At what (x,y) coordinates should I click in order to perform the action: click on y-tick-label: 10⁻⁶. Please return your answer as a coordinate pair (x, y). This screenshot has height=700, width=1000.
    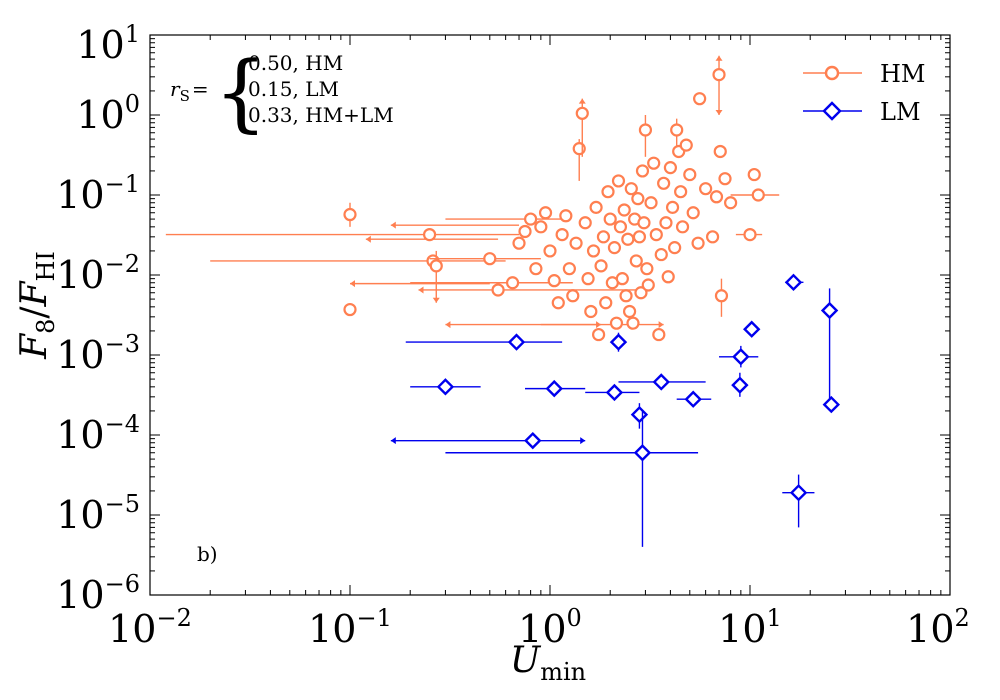
    Looking at the image, I should click on (98, 593).